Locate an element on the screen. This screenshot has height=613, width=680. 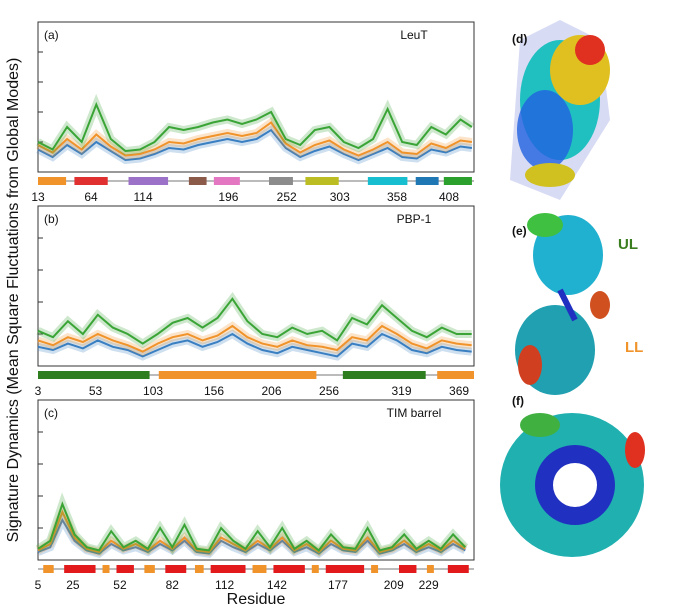
x-tick-label: 196 is located at coordinates (228, 197).